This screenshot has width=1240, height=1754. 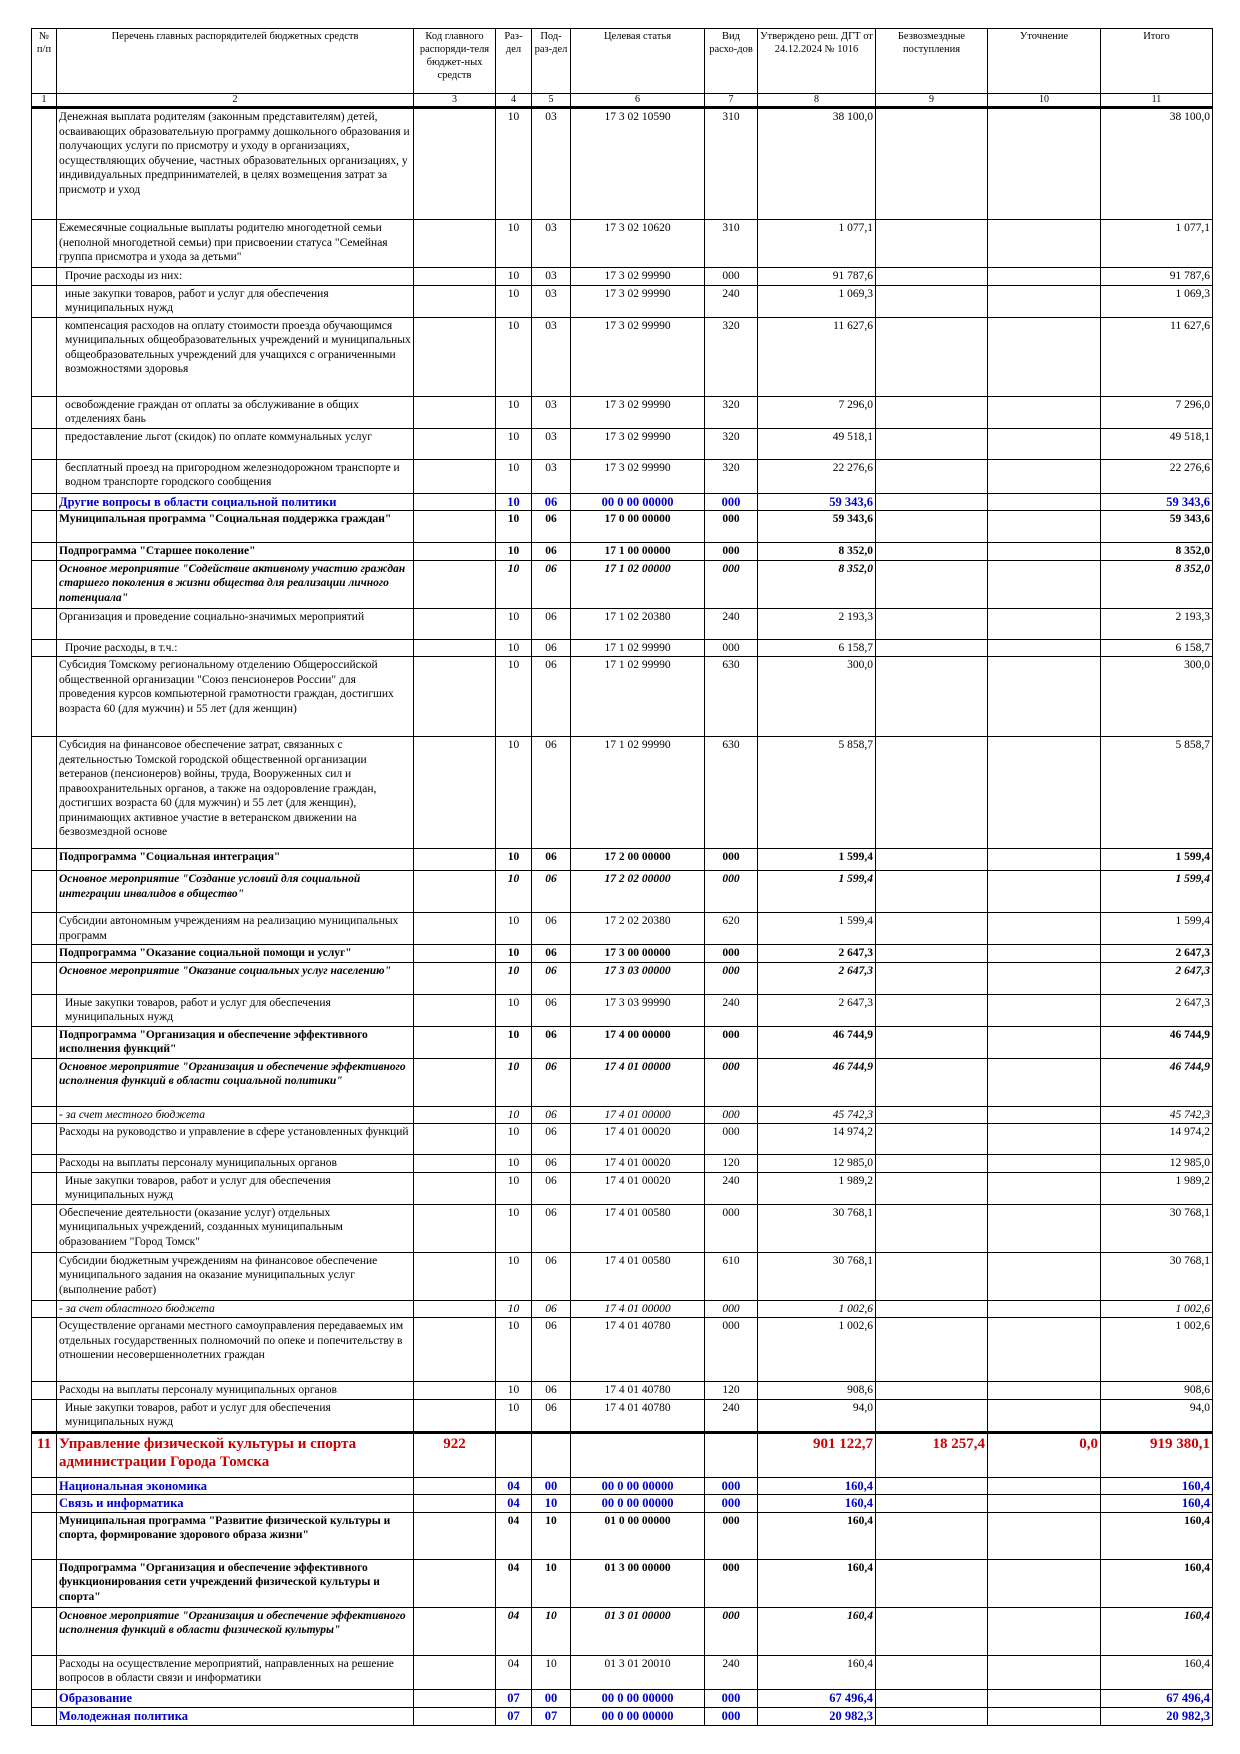 I want to click on approved-amount: 22 276,6, so click(x=816, y=476).